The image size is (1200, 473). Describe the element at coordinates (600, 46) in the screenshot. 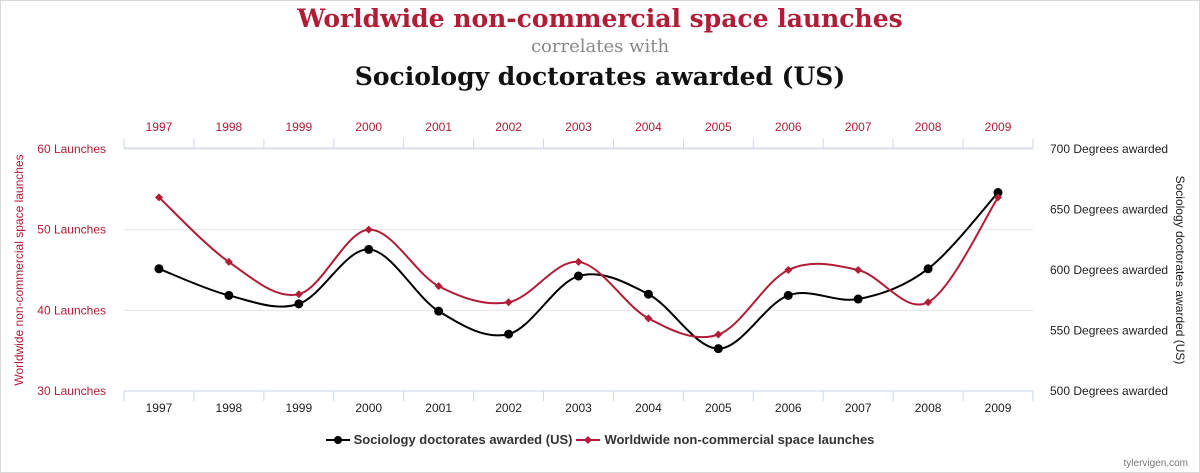

I see `chart-subtitle: correlates with` at that location.